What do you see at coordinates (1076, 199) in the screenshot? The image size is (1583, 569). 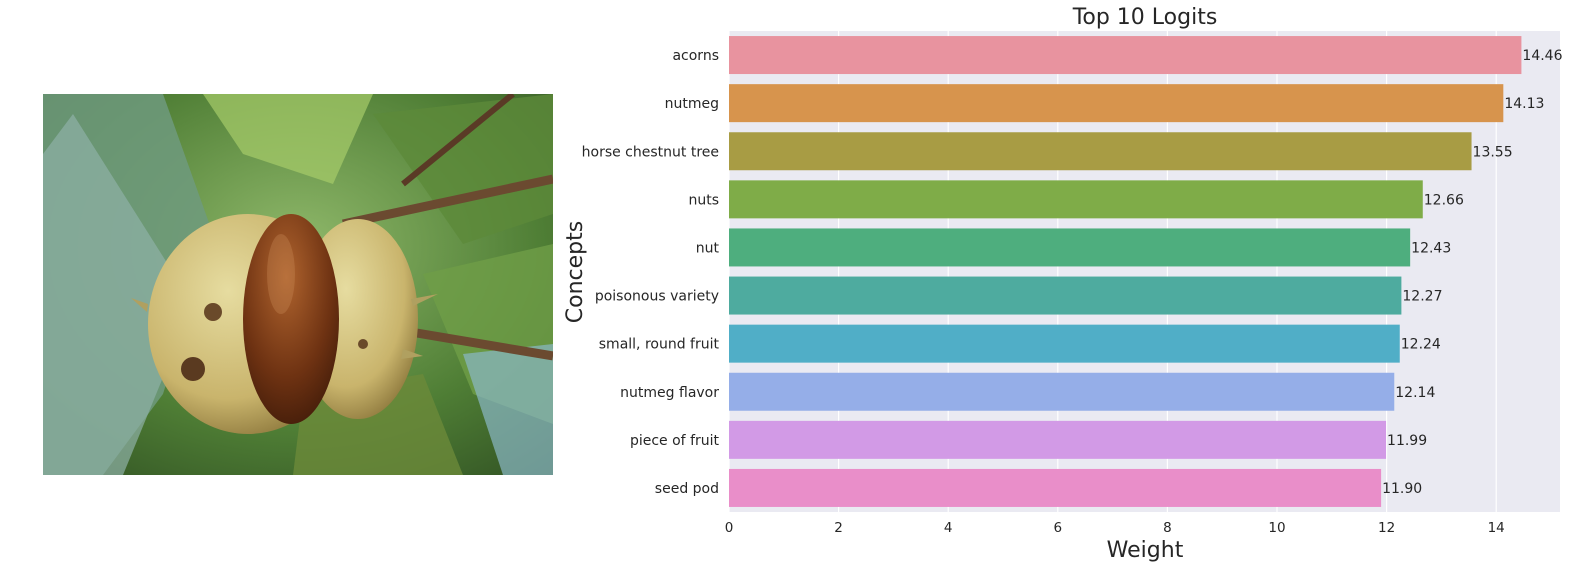 I see `bar-nuts` at bounding box center [1076, 199].